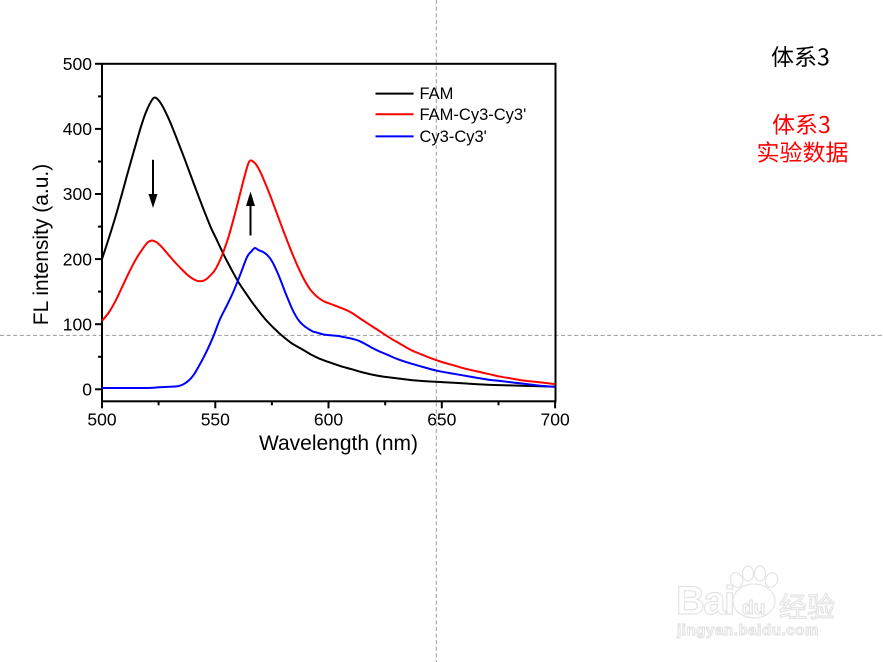 This screenshot has height=662, width=883. What do you see at coordinates (328, 420) in the screenshot?
I see `svg-text: 600` at bounding box center [328, 420].